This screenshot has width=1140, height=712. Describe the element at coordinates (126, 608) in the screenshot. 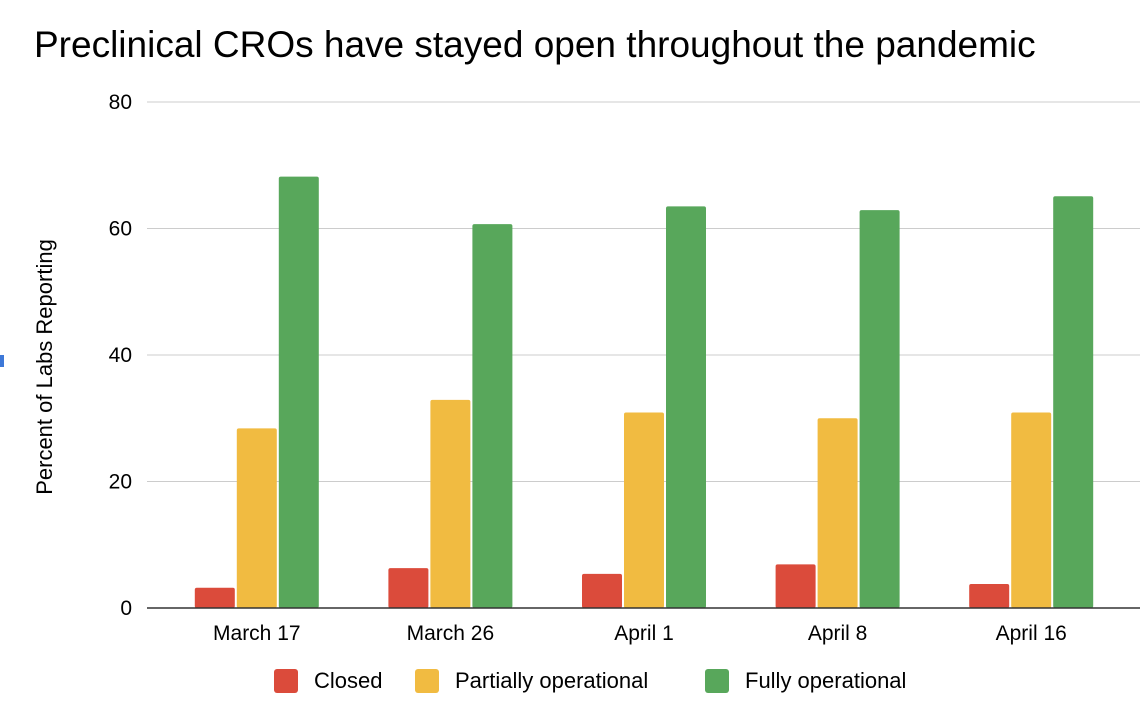

I see `y-tick-label: 0` at that location.